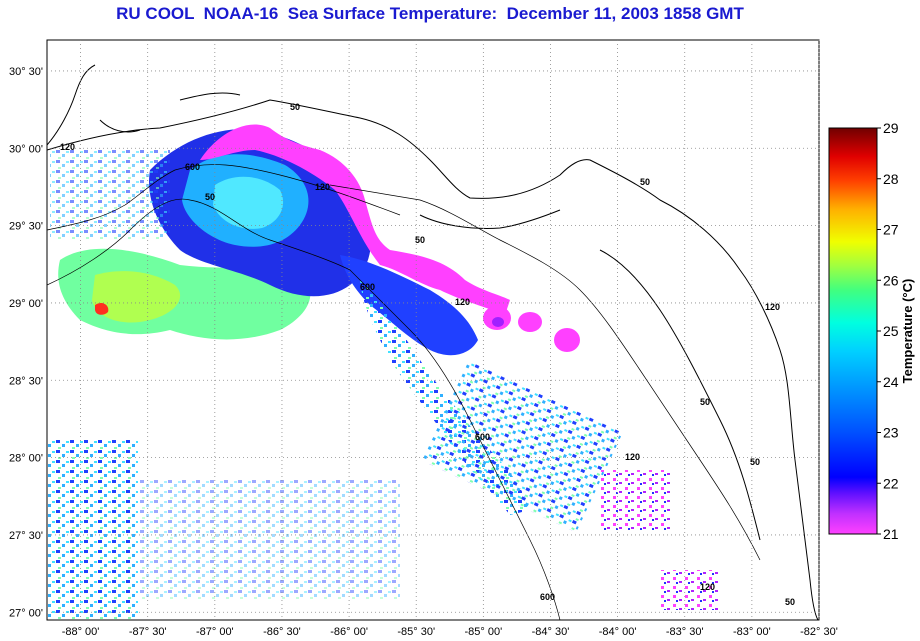 Image resolution: width=920 pixels, height=641 pixels. Describe the element at coordinates (685, 632) in the screenshot. I see `lon-tick-label: -83° 30'` at that location.